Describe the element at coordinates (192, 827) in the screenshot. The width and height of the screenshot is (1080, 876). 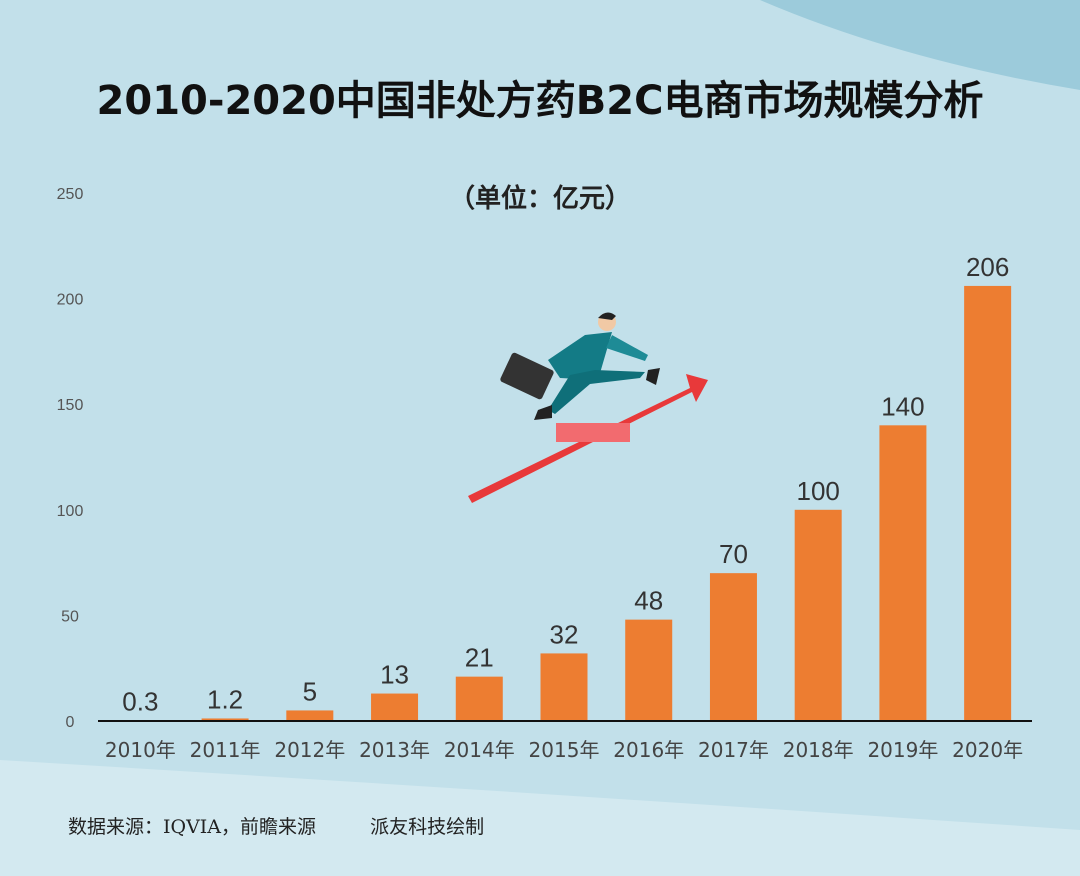
I see `source-text: 数据来源：IQVIA，前瞻来源` at that location.